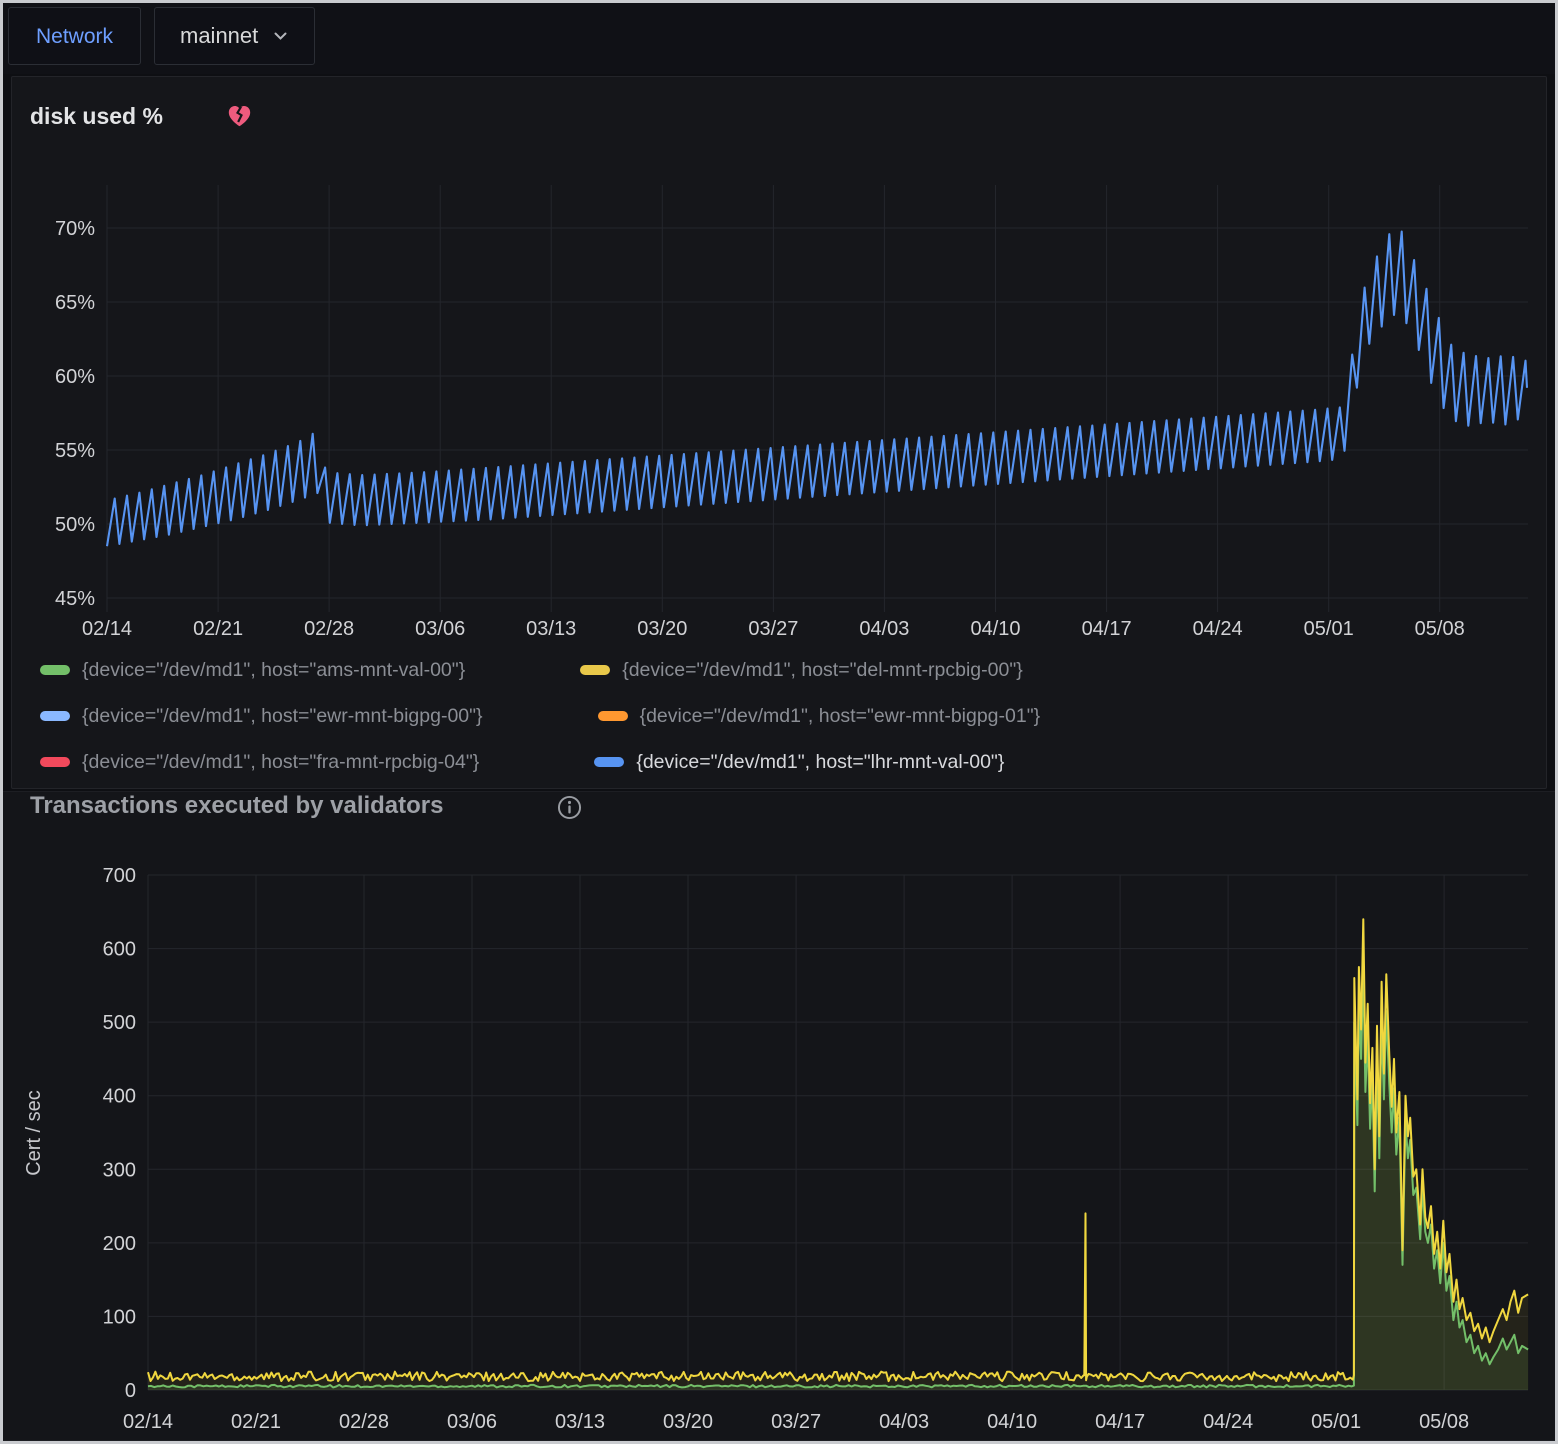  Describe the element at coordinates (34, 1133) in the screenshot. I see `y-axis-title: Cert / sec` at that location.